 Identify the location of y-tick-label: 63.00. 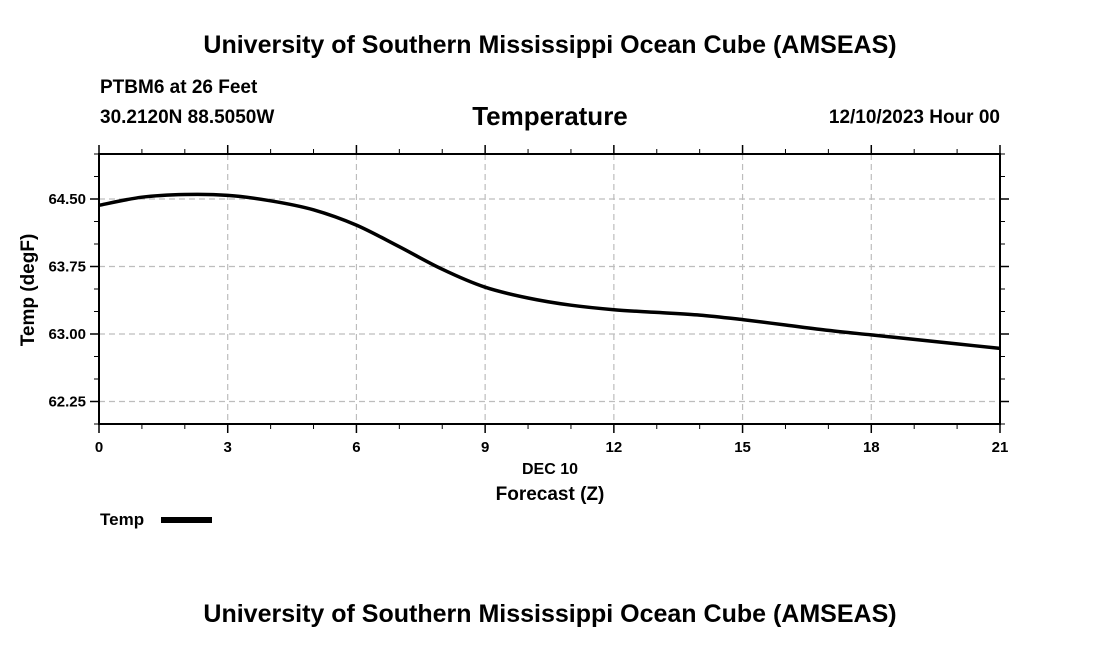
(67, 334).